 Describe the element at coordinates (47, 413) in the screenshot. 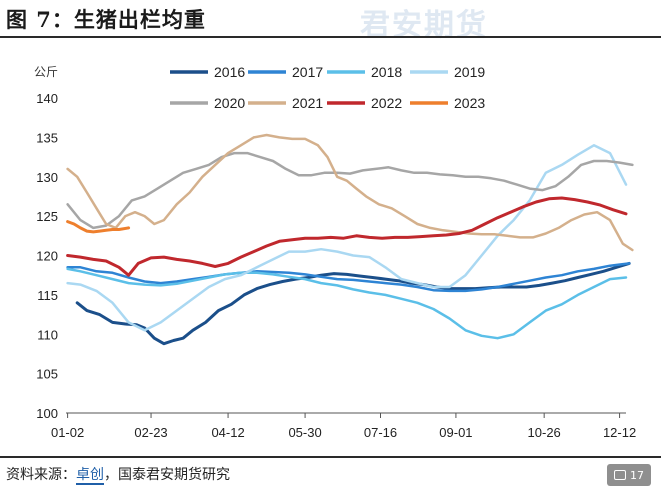

I see `y-tick-label: 100` at that location.